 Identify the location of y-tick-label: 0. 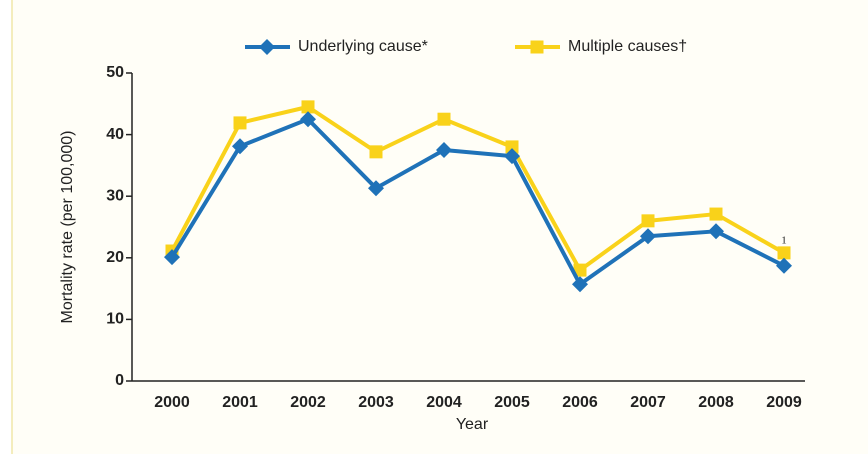
(119, 380).